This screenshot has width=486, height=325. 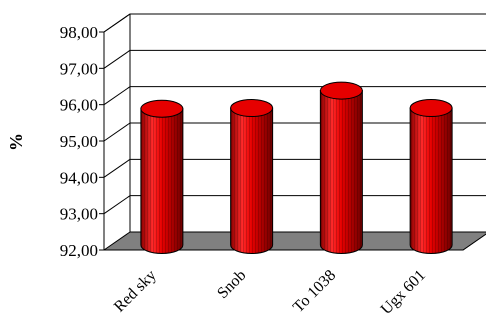 I want to click on y-tick-label: 92,00, so click(x=79, y=250).